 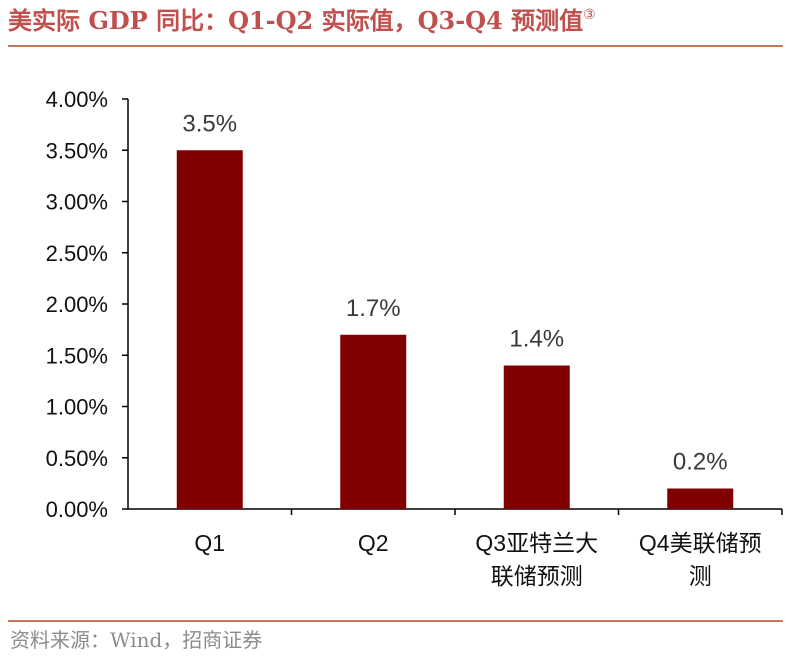 What do you see at coordinates (209, 543) in the screenshot?
I see `category-label: Q1` at bounding box center [209, 543].